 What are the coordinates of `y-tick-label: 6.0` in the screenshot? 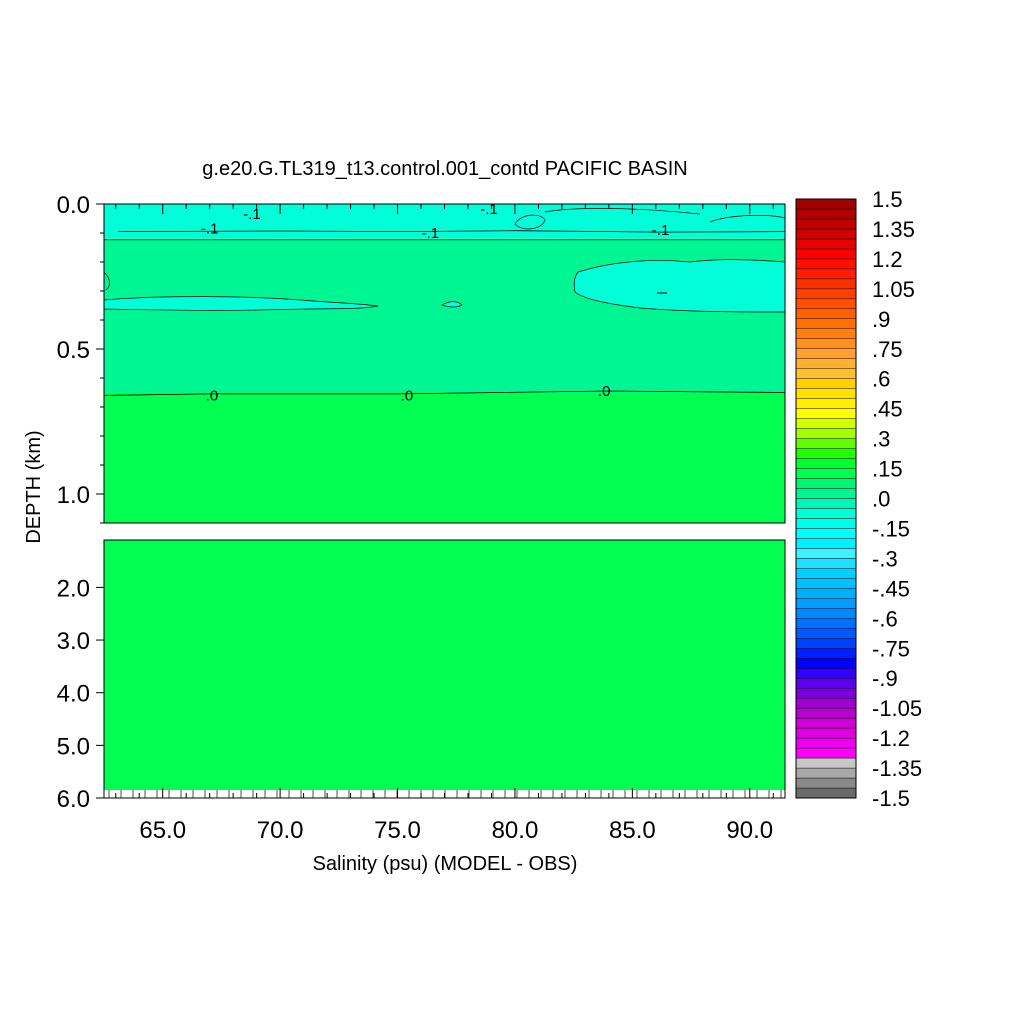 It's located at (73, 799).